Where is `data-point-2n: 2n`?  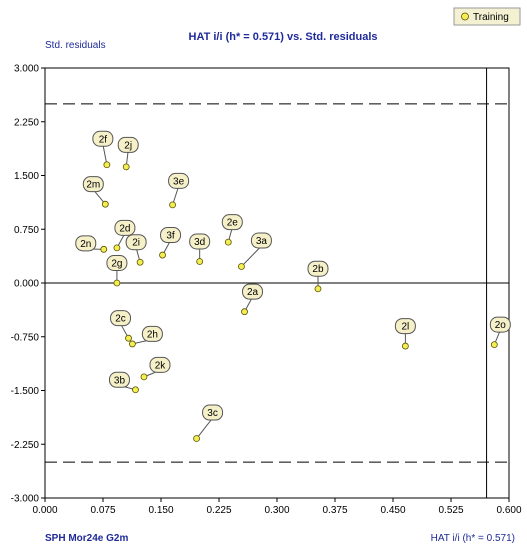 data-point-2n: 2n is located at coordinates (91, 244).